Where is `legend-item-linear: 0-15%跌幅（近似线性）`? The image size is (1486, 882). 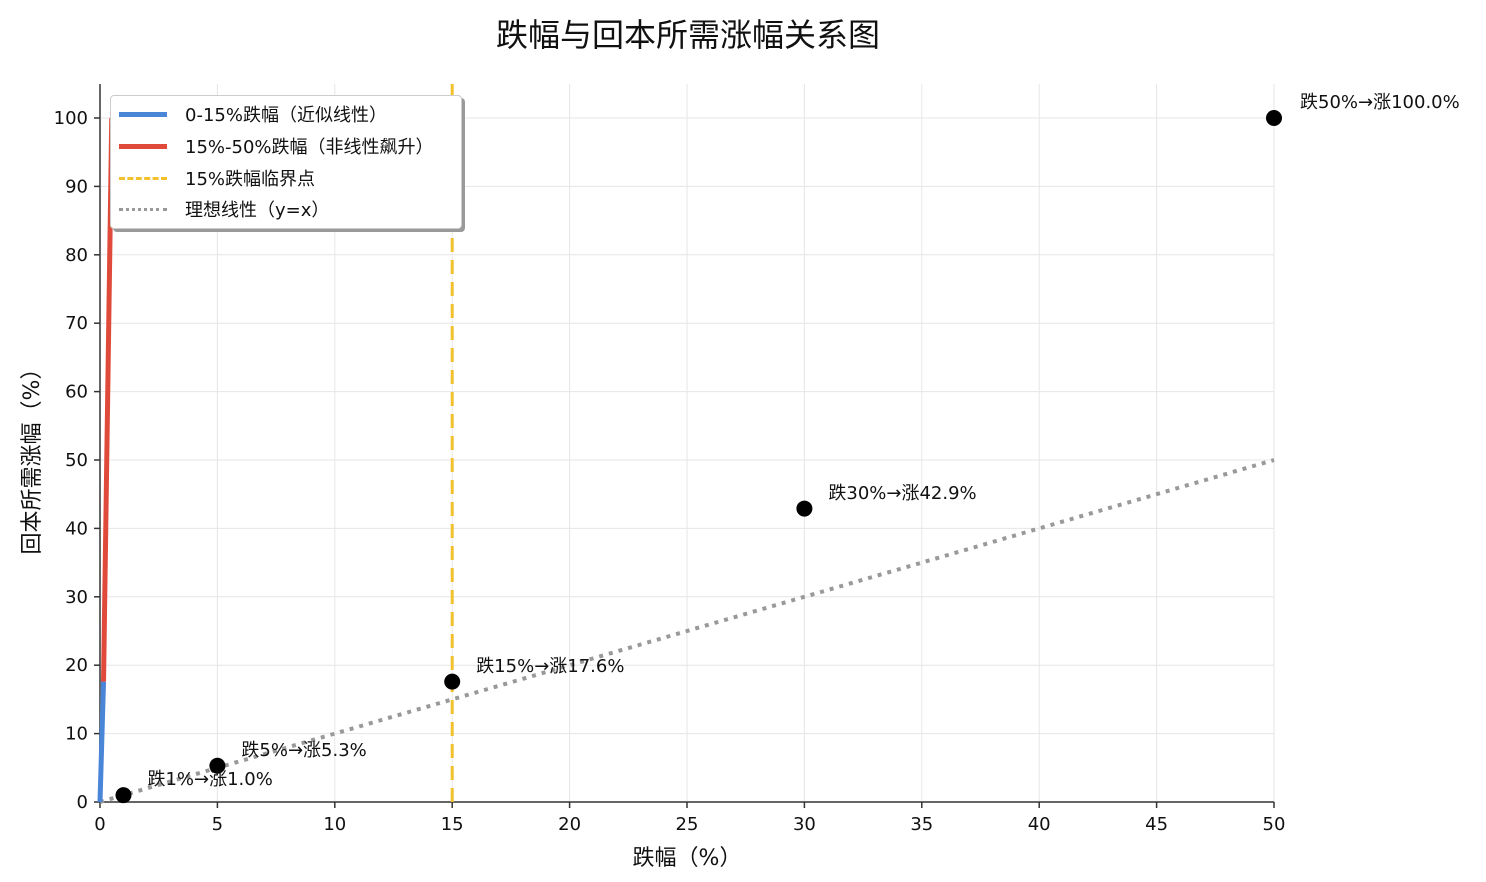 legend-item-linear: 0-15%跌幅（近似线性） is located at coordinates (253, 114).